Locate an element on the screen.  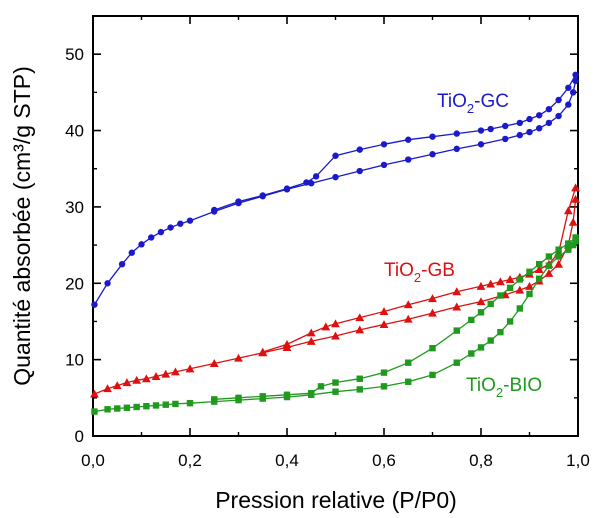
y-tick-label: 50 is located at coordinates (74, 54).